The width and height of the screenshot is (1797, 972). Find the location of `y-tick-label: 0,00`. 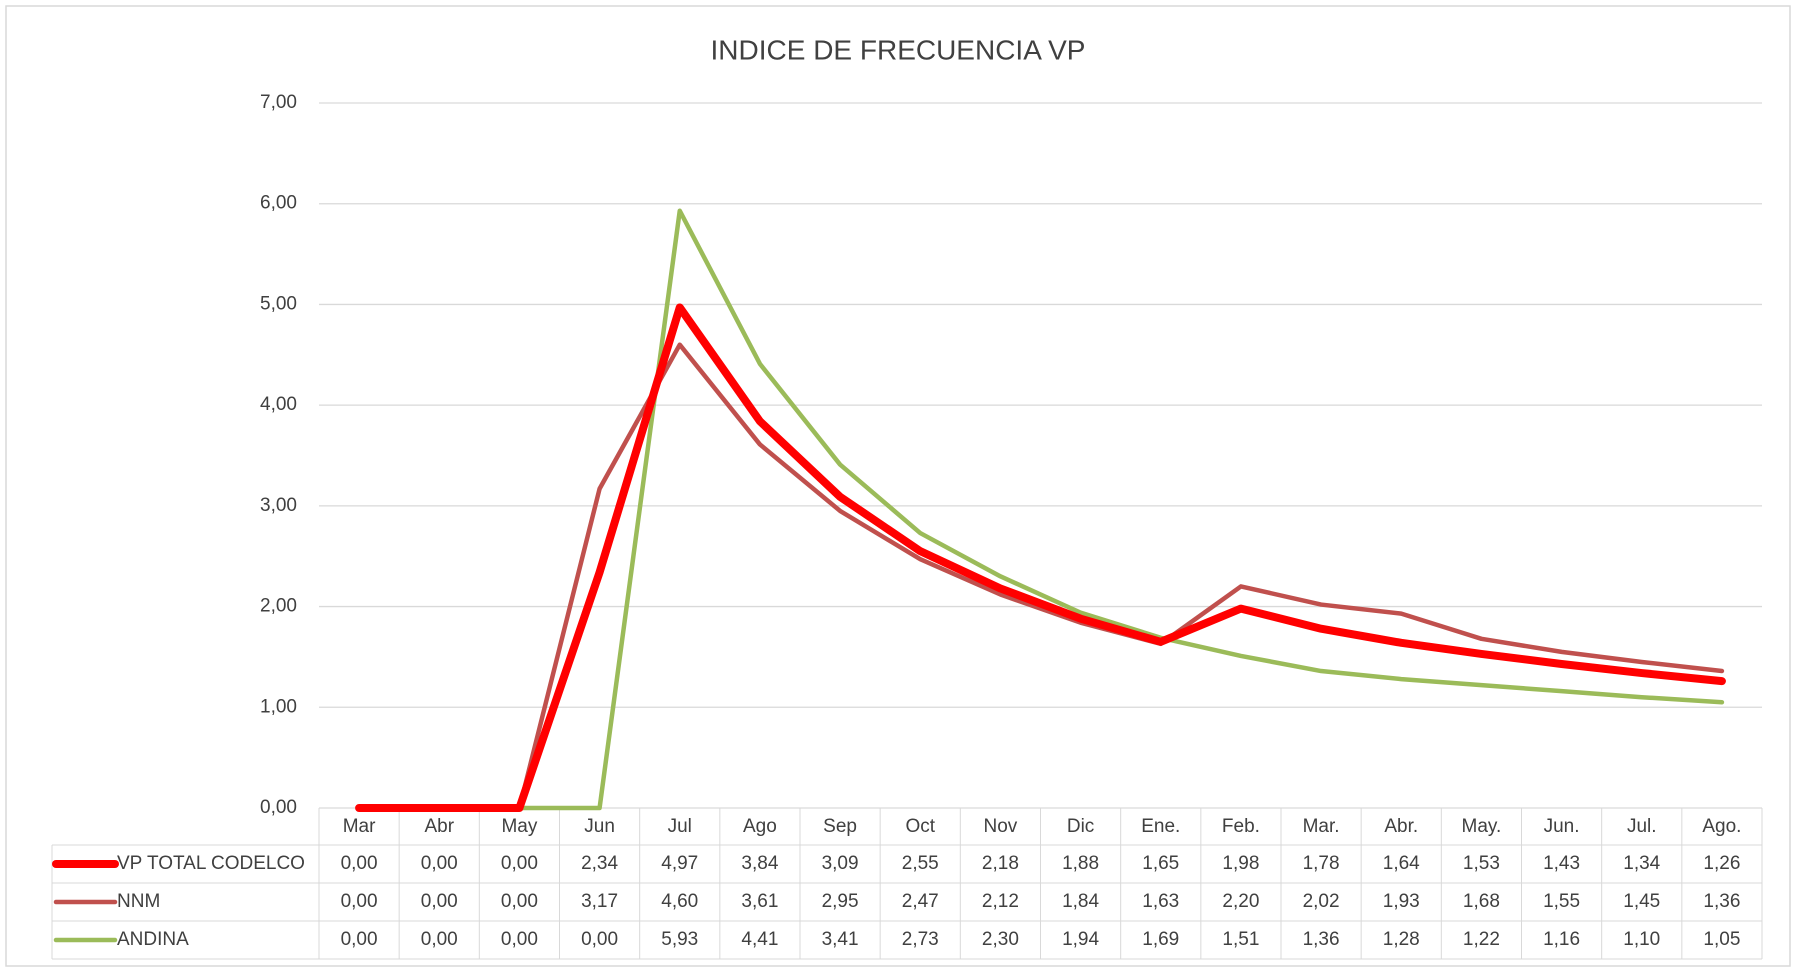

y-tick-label: 0,00 is located at coordinates (278, 807).